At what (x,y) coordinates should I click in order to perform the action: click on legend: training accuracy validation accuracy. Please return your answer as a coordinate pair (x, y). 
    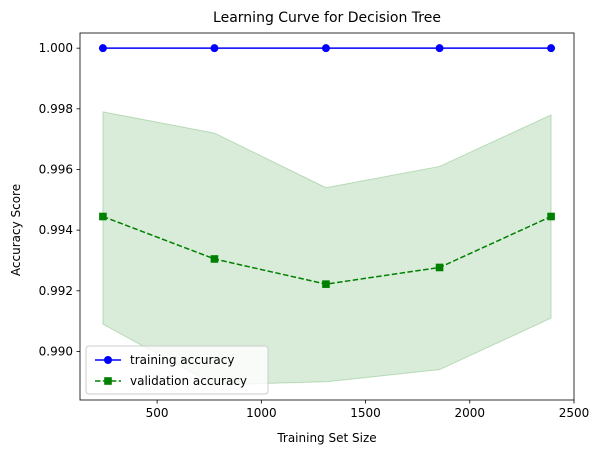
    Looking at the image, I should click on (177, 370).